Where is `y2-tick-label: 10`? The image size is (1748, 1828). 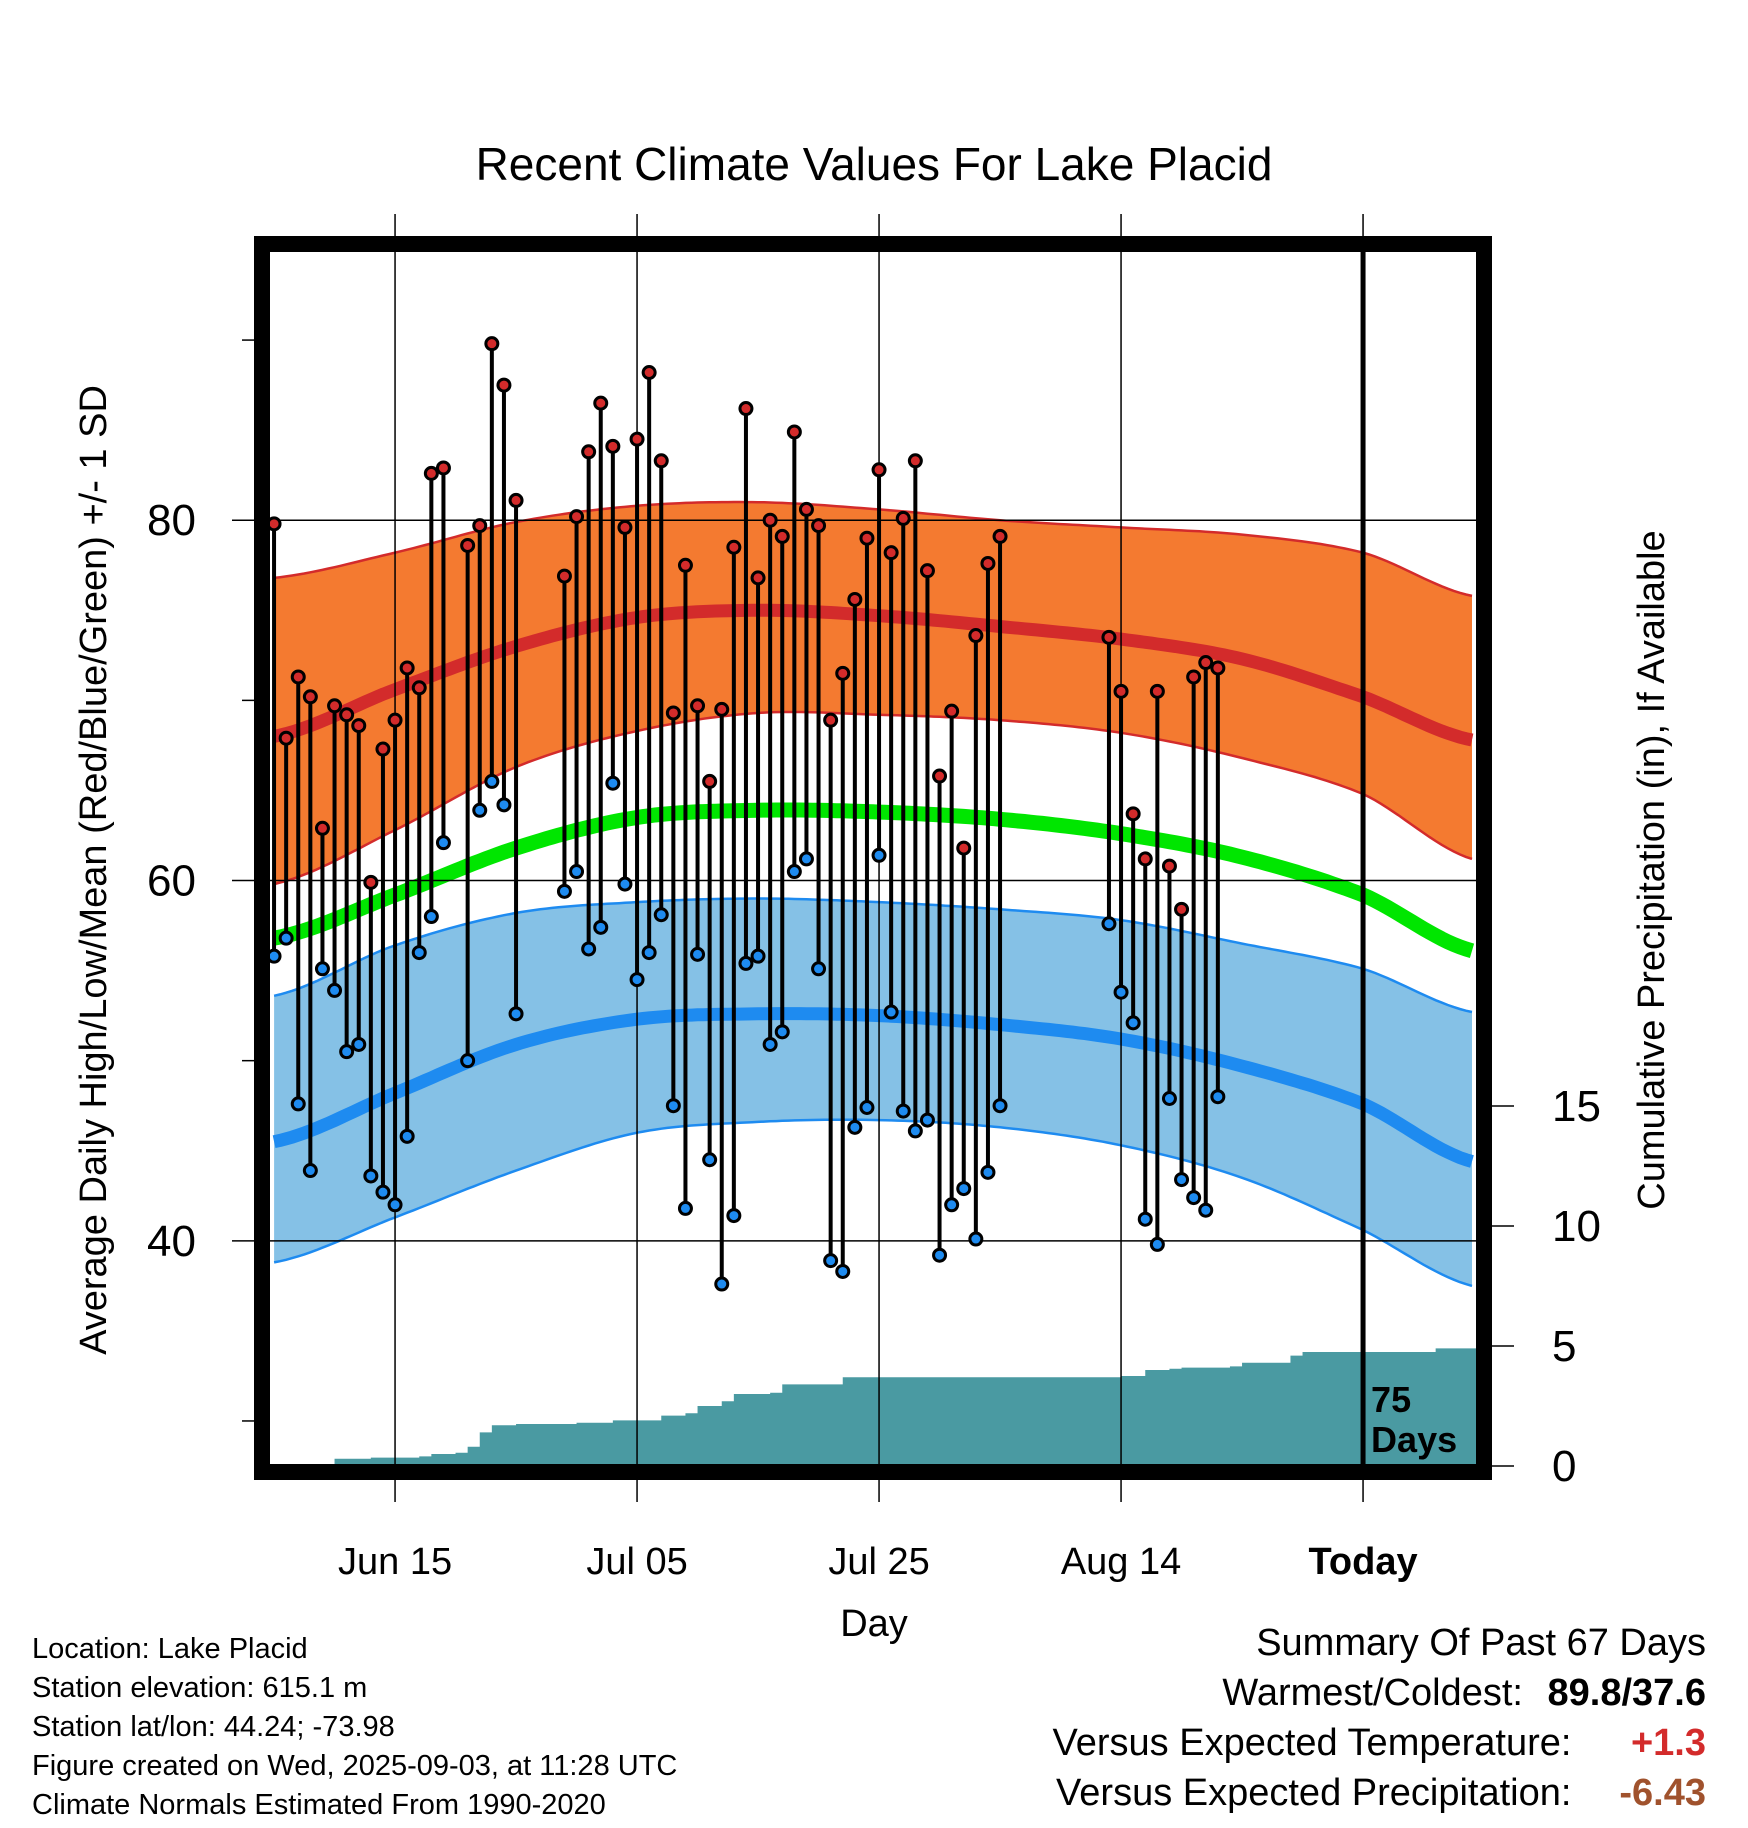
y2-tick-label: 10 is located at coordinates (1576, 1226).